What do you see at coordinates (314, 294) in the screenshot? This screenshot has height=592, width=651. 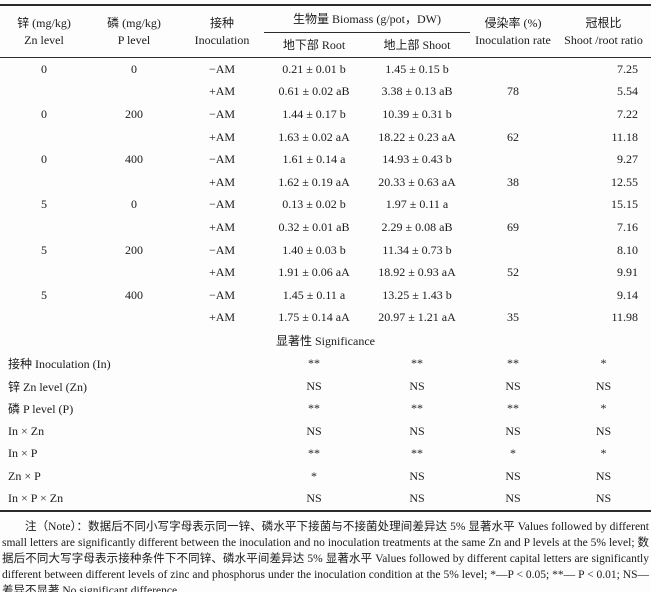 I see `cell-root: 1.45 ± 0.11 a` at bounding box center [314, 294].